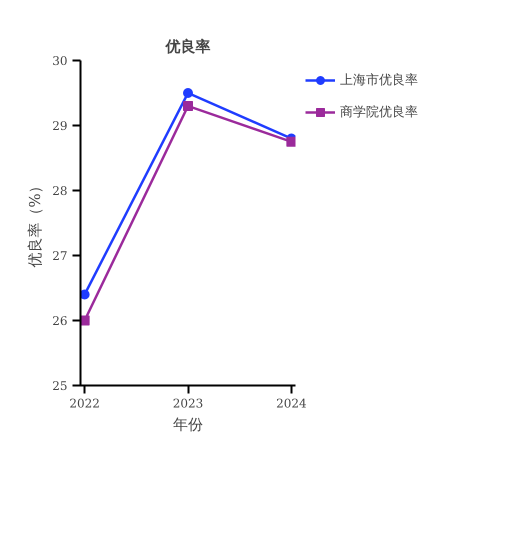  I want to click on legend-label: 商学院优良率, so click(379, 112).